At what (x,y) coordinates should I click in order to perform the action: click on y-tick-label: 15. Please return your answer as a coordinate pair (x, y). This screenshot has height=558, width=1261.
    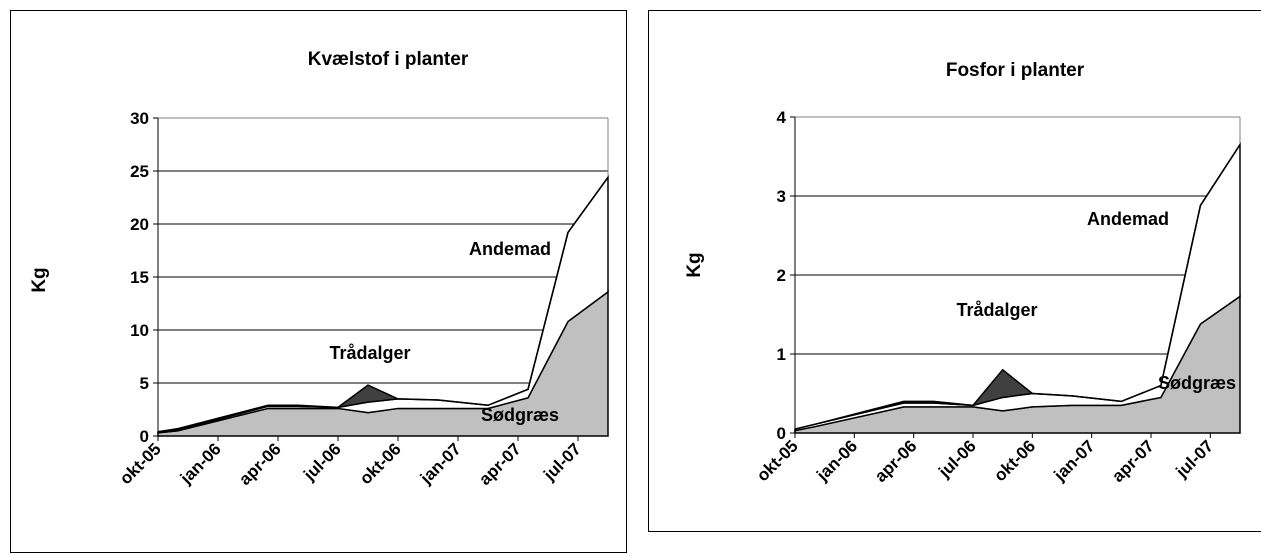
    Looking at the image, I should click on (139, 277).